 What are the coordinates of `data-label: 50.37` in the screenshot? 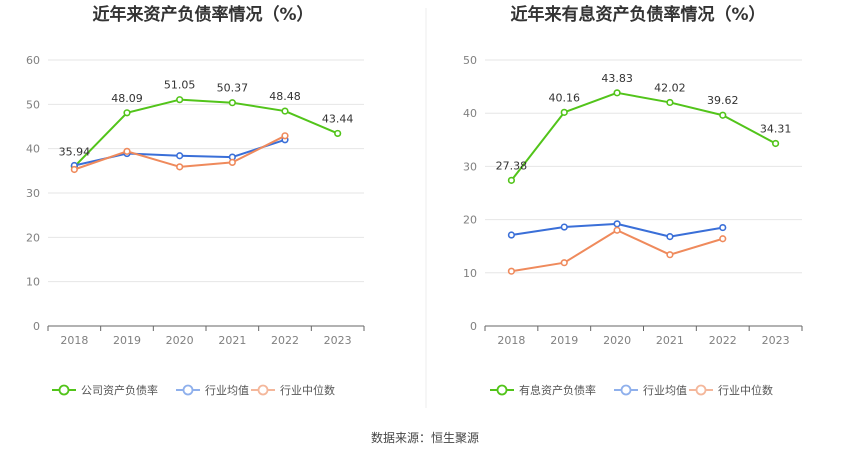 It's located at (233, 88).